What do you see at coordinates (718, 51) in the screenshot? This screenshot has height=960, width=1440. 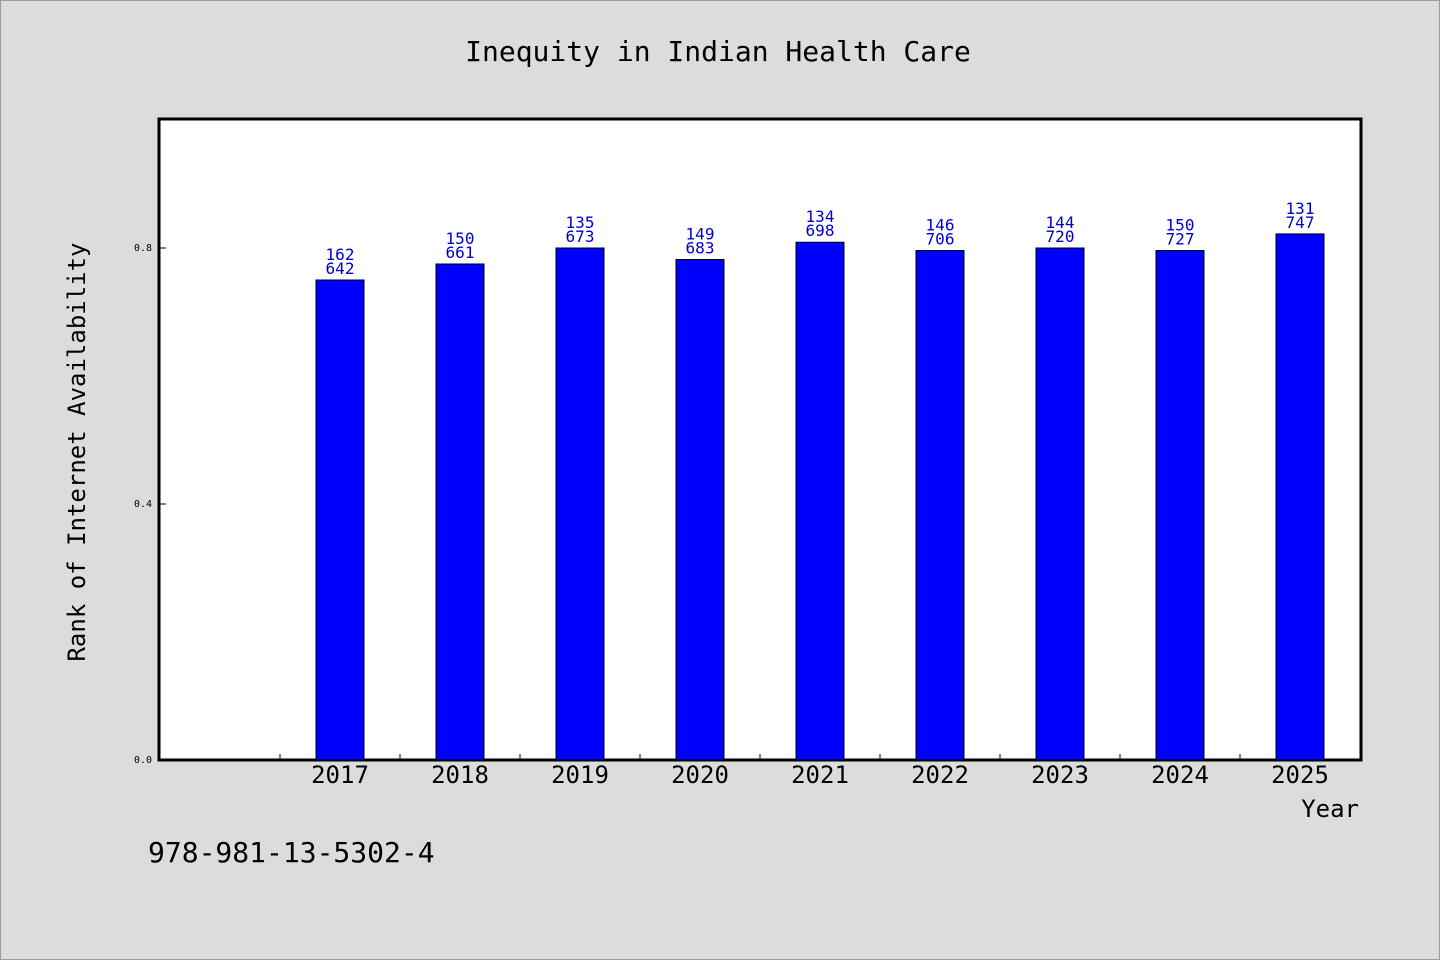 I see `chart-title: Inequity in Indian Health Care` at bounding box center [718, 51].